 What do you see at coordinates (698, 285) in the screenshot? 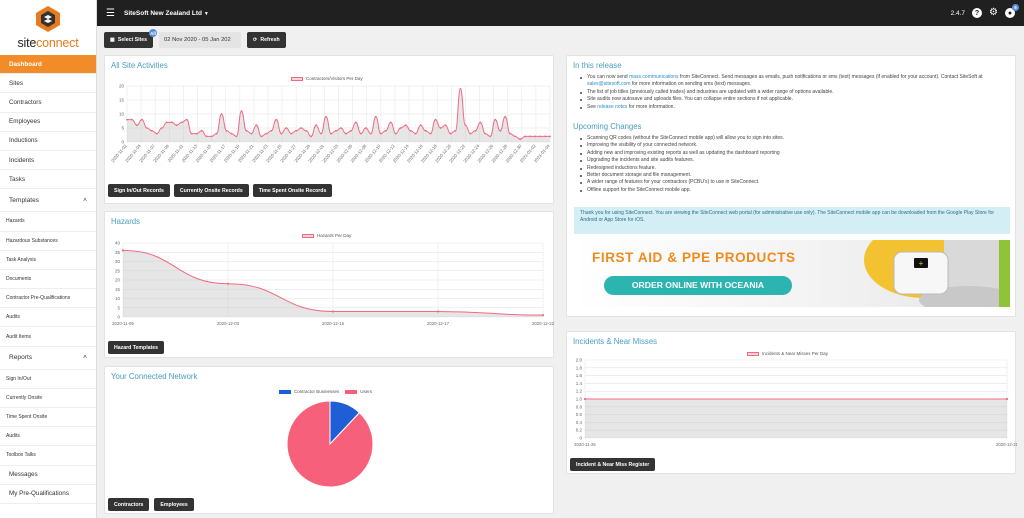
I see `banner-cta: ORDER ONLINE WITH OCEANIA` at bounding box center [698, 285].